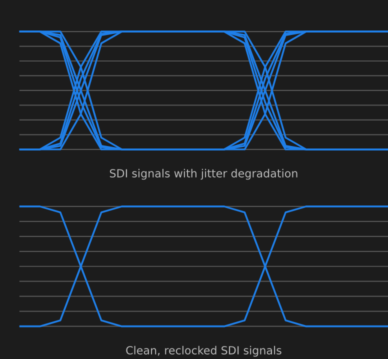  I want to click on x-axis-title: SDI signals with jitter degradation, so click(204, 174).